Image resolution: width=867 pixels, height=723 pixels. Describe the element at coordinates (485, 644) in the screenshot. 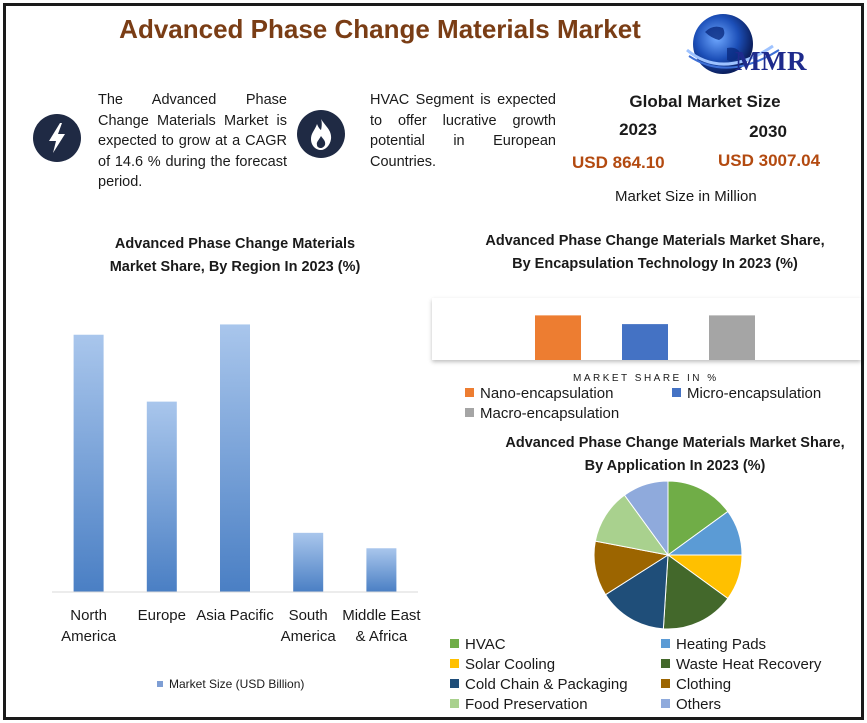

I see `legend-label: HVAC` at that location.